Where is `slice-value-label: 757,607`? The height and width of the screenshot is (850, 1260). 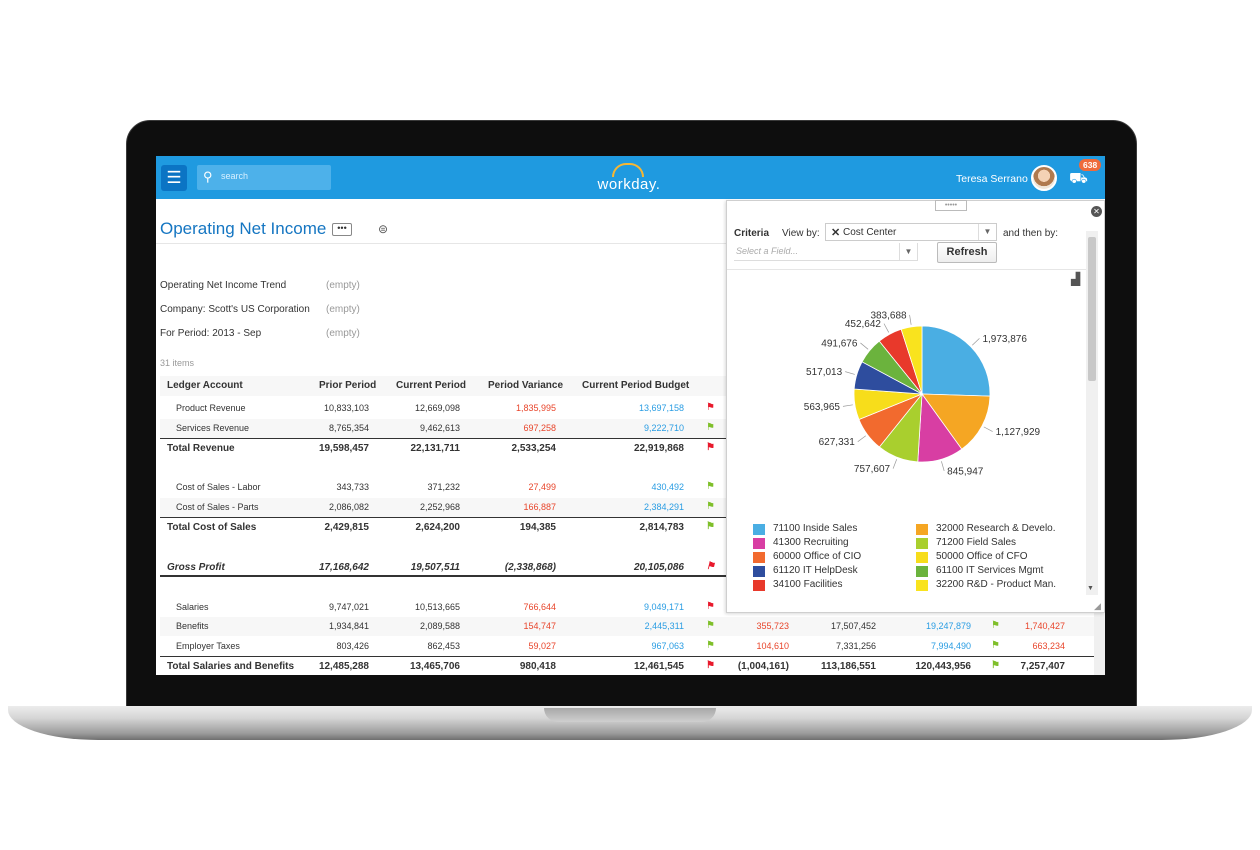 slice-value-label: 757,607 is located at coordinates (872, 469).